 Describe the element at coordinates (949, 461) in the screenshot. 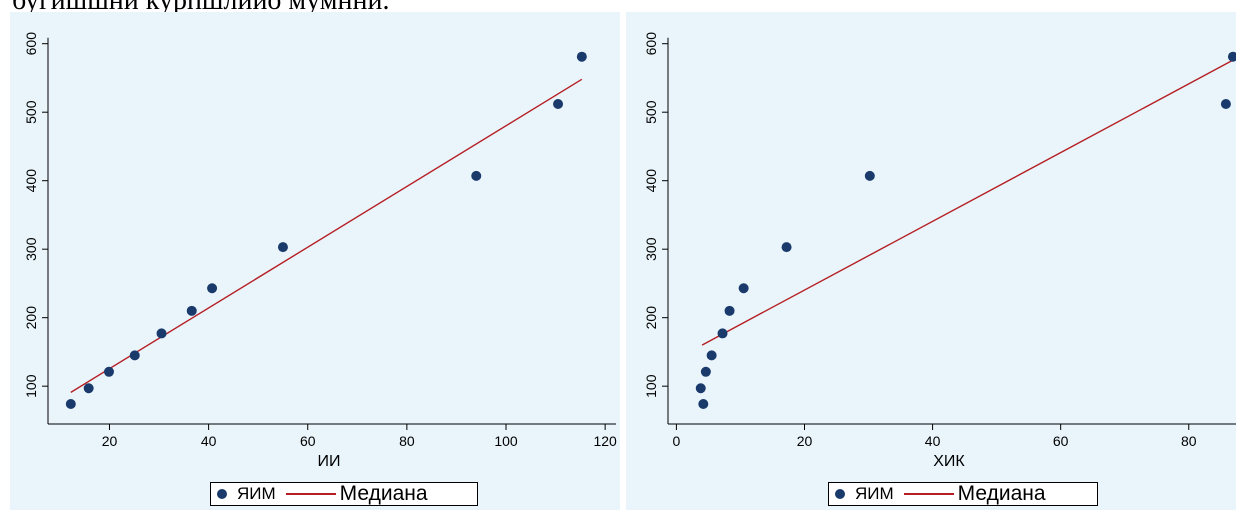

I see `x-axis-title: ХИК` at that location.